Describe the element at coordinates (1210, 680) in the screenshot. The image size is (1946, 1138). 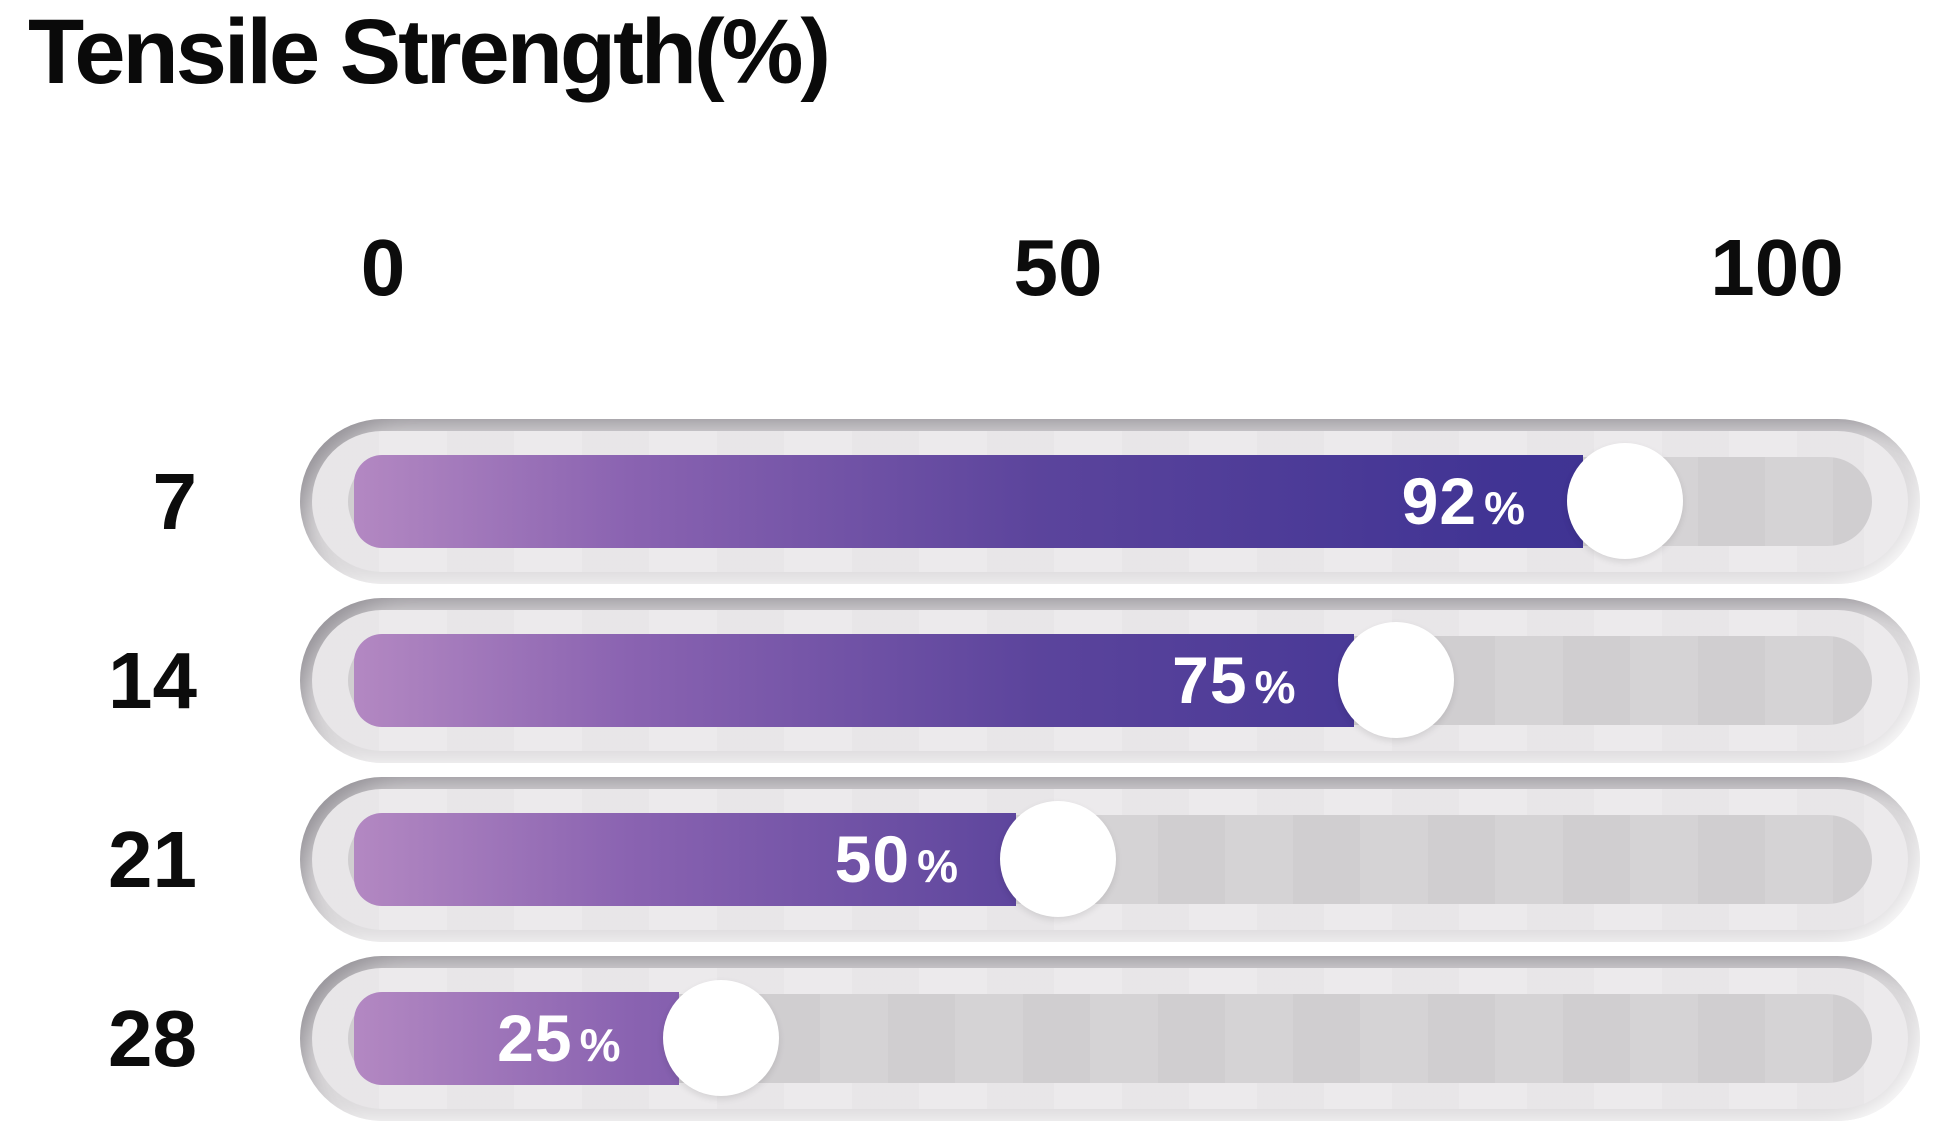
I see `value-number: 75` at that location.